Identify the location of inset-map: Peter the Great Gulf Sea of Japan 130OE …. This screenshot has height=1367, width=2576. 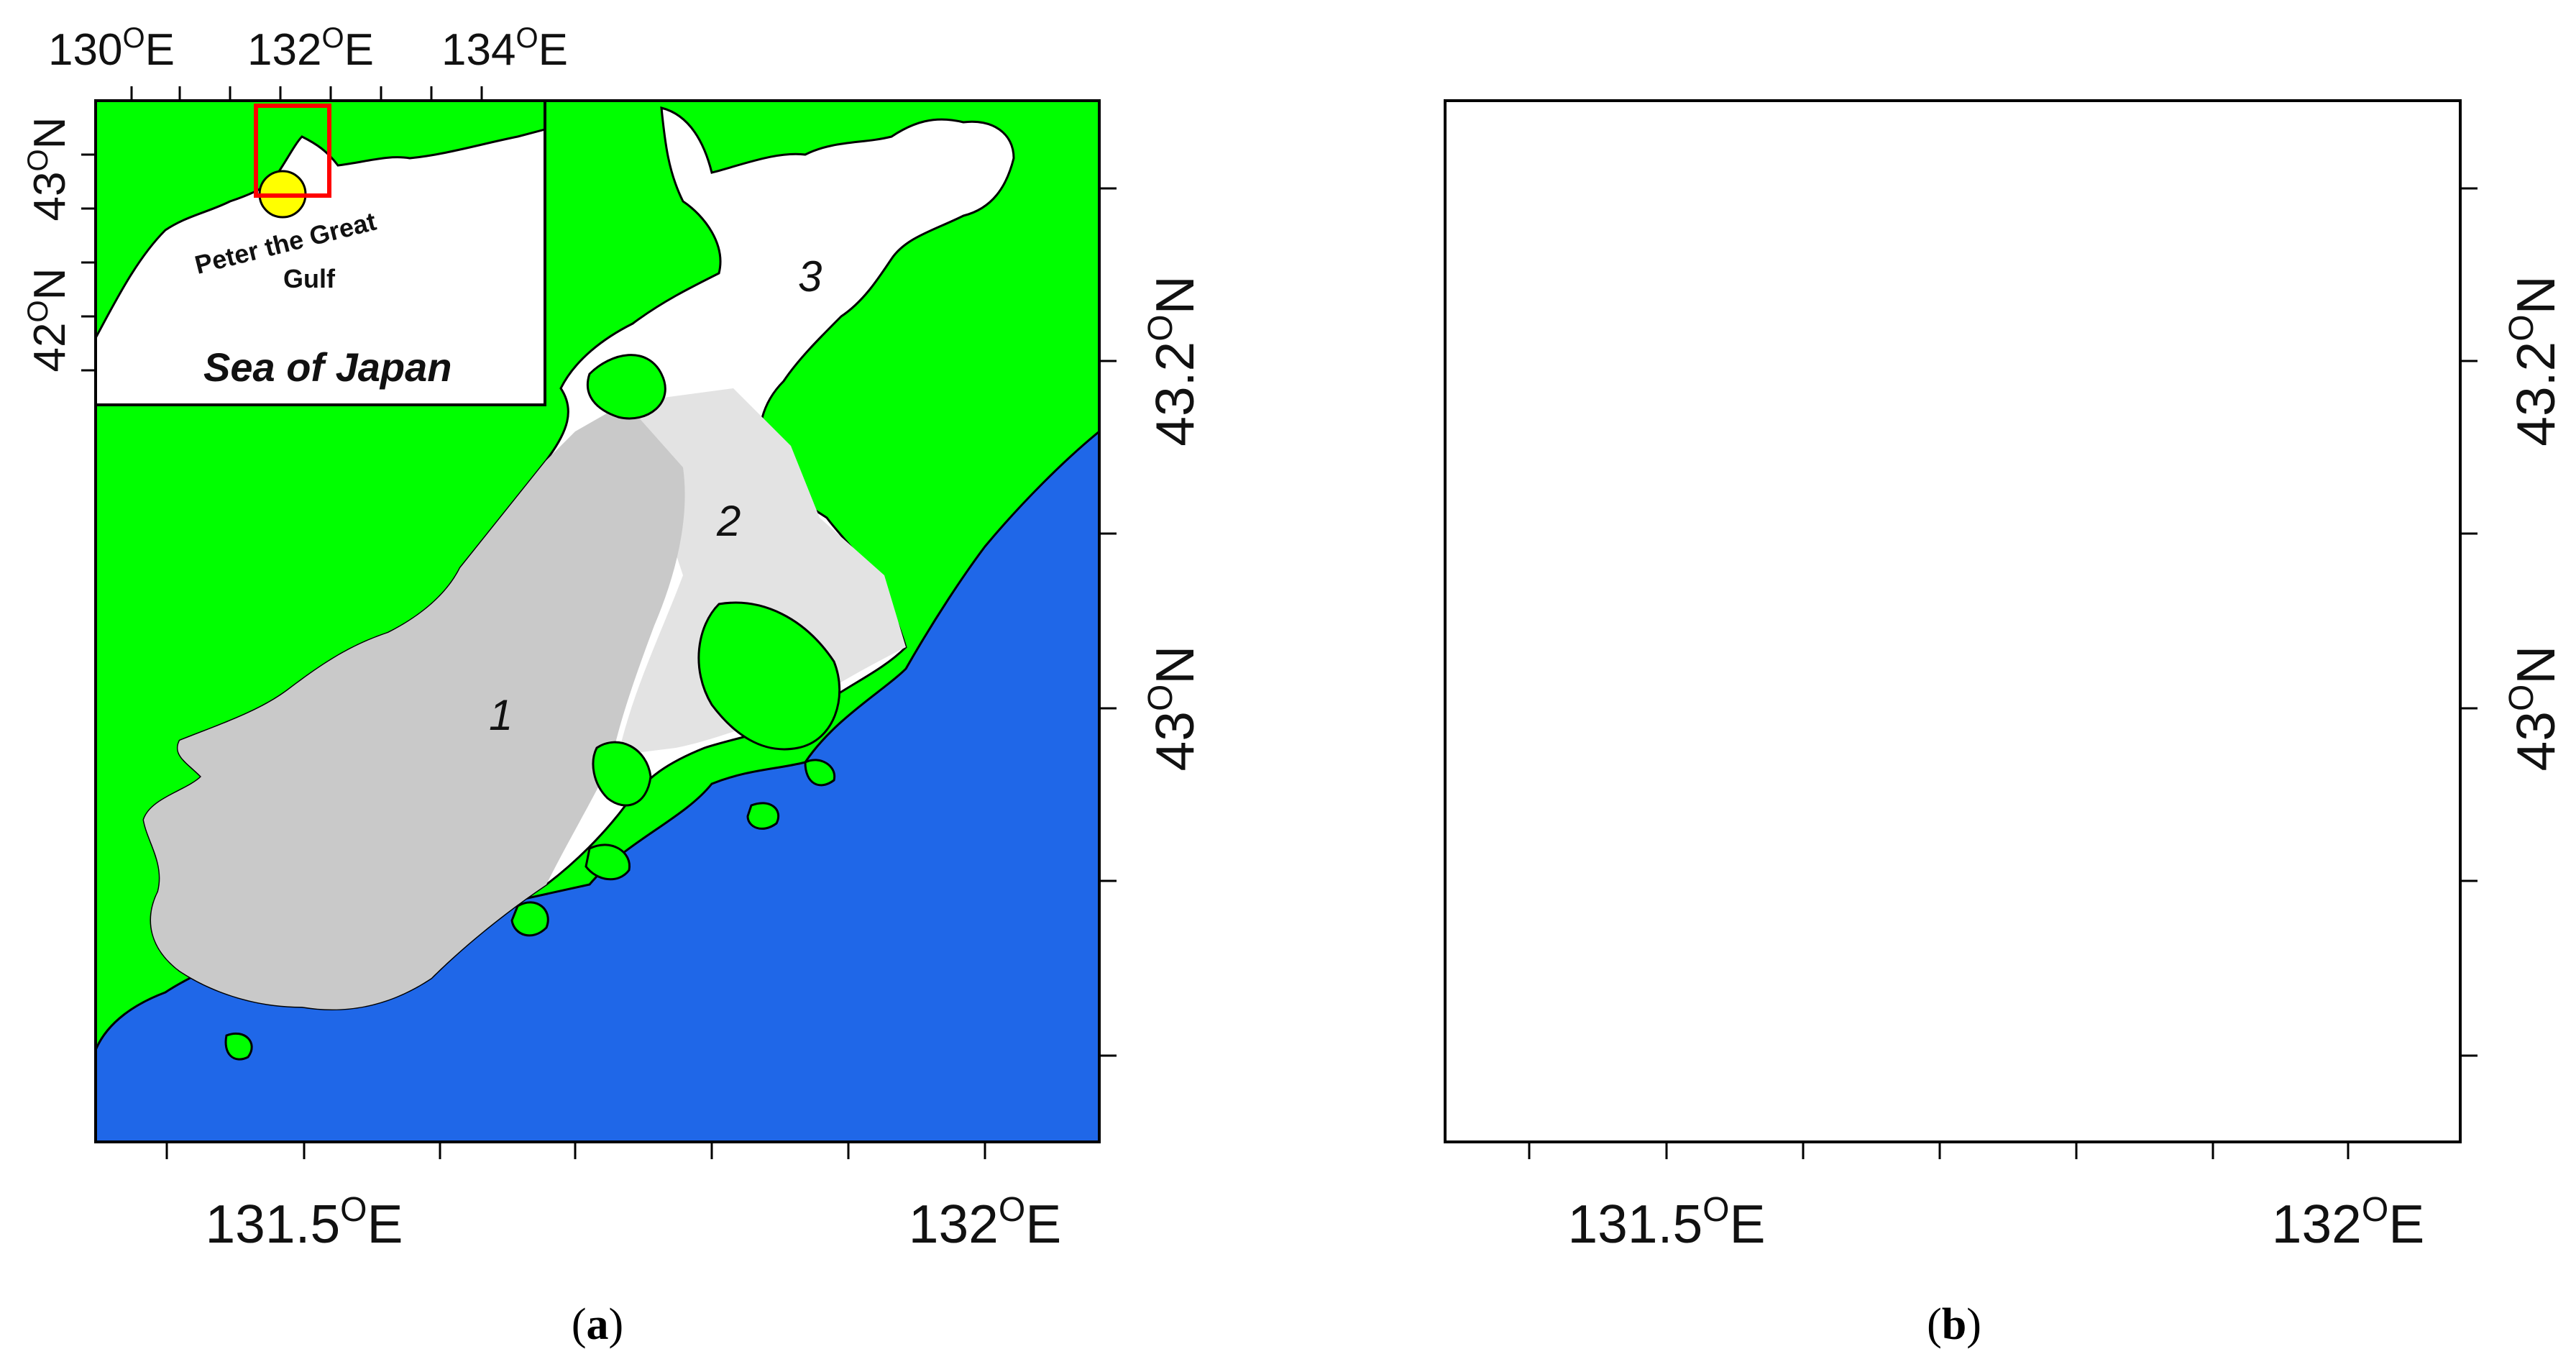
(295, 214).